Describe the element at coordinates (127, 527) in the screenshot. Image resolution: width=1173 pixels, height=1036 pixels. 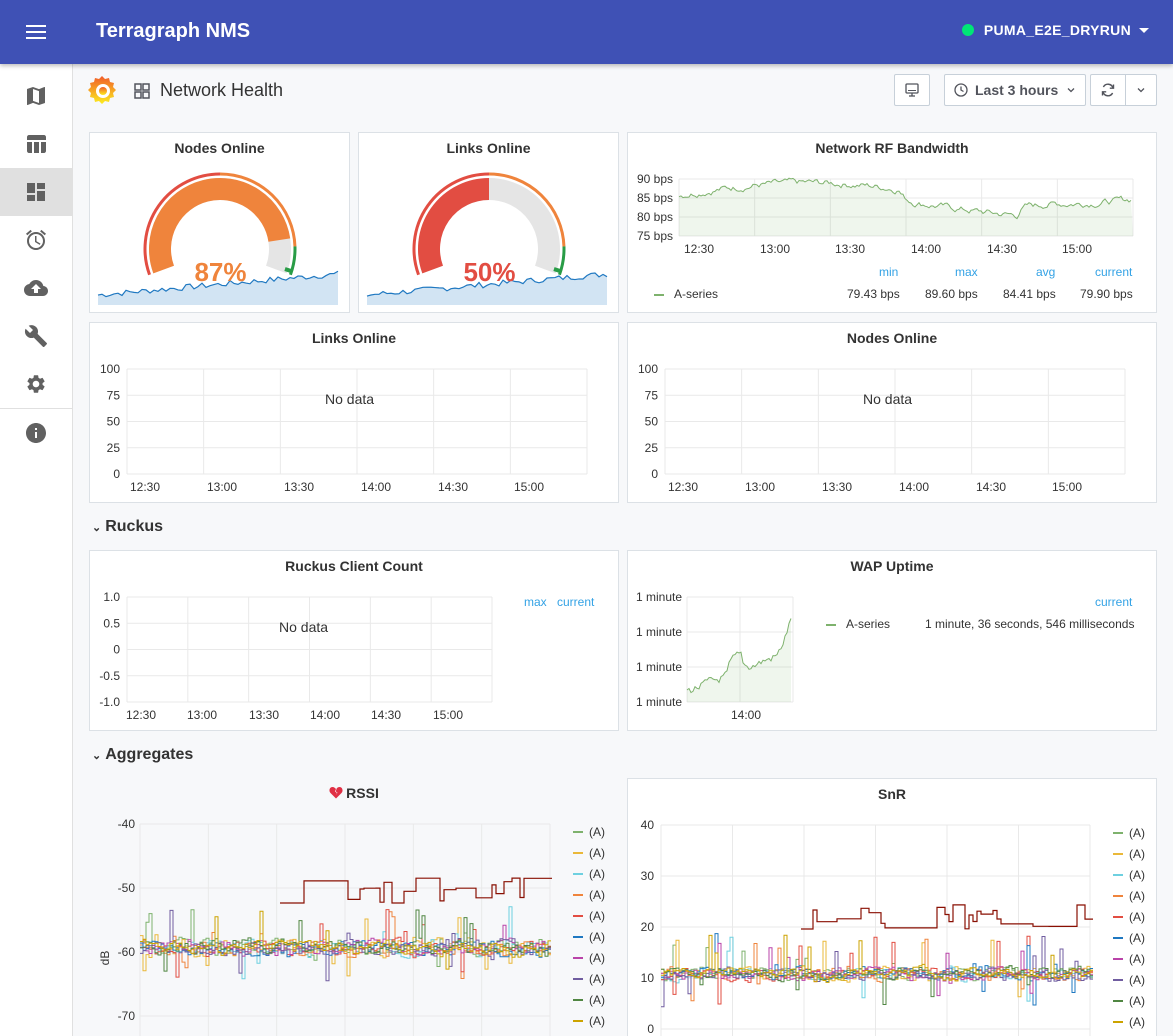
I see `row-ruckus: ⌄ Ruckus` at that location.